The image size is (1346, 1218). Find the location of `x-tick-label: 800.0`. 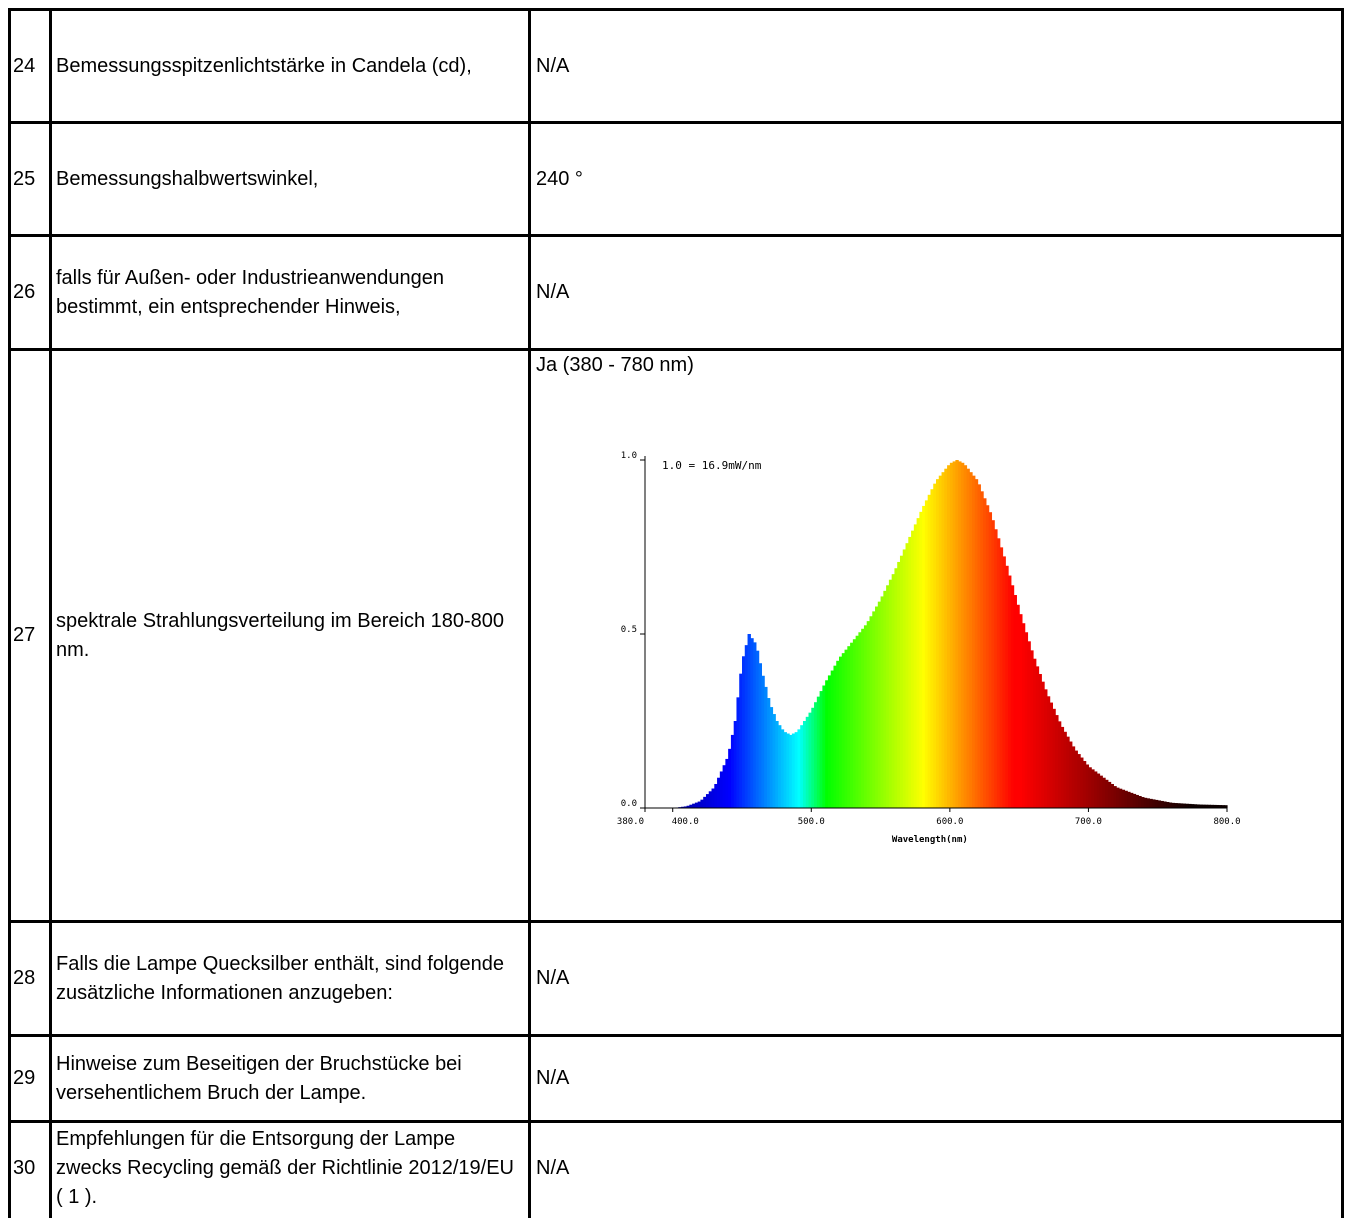

x-tick-label: 800.0 is located at coordinates (1226, 822).